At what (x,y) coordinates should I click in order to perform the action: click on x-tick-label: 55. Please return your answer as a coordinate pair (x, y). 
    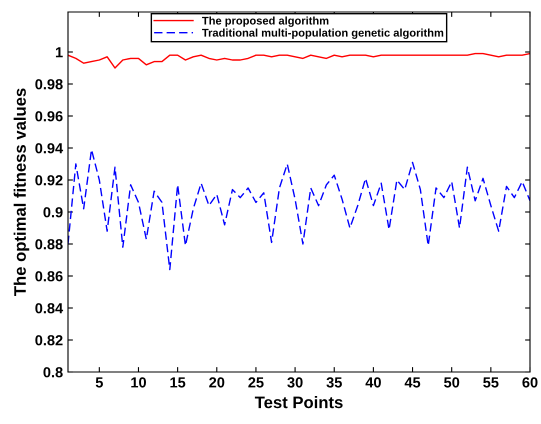
    Looking at the image, I should click on (491, 382).